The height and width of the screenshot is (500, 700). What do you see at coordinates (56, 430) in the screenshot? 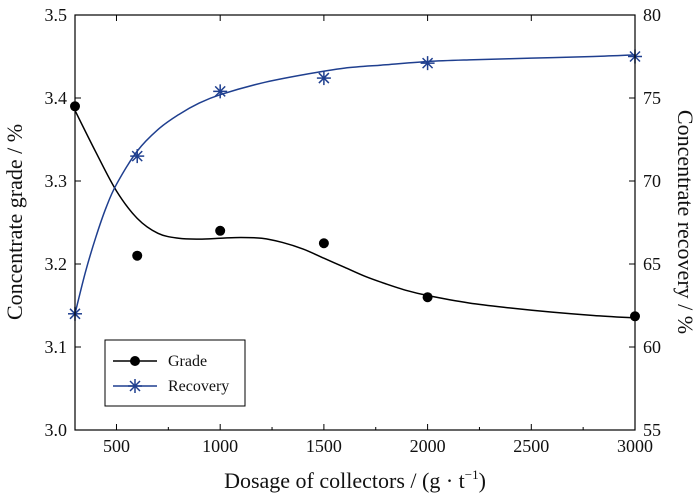
I see `y-left-tick-label: 3.0` at bounding box center [56, 430].